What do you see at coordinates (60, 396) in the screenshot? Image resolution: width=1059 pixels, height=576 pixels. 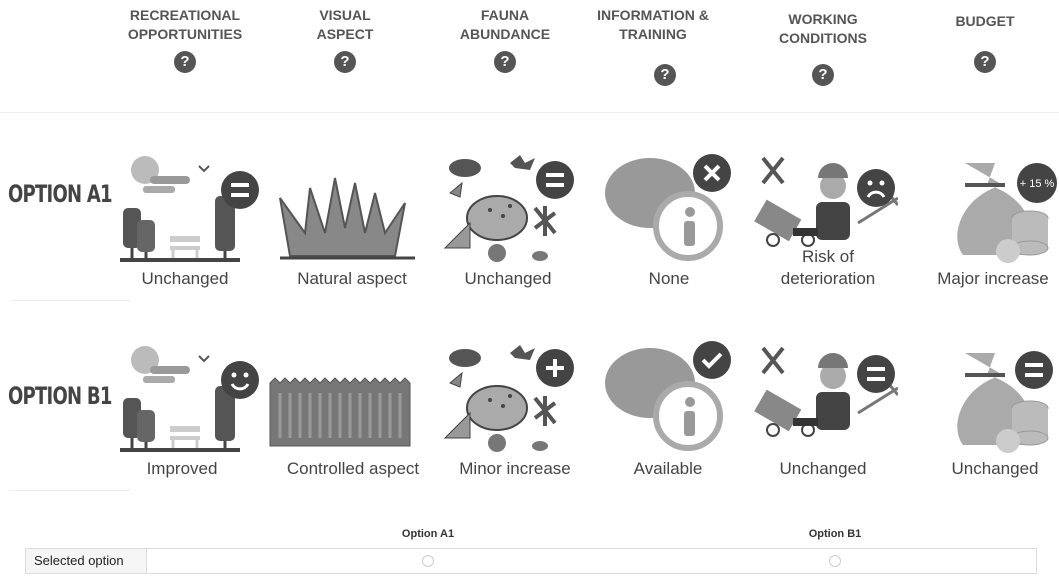 I see `option-label: OPTION B1` at bounding box center [60, 396].